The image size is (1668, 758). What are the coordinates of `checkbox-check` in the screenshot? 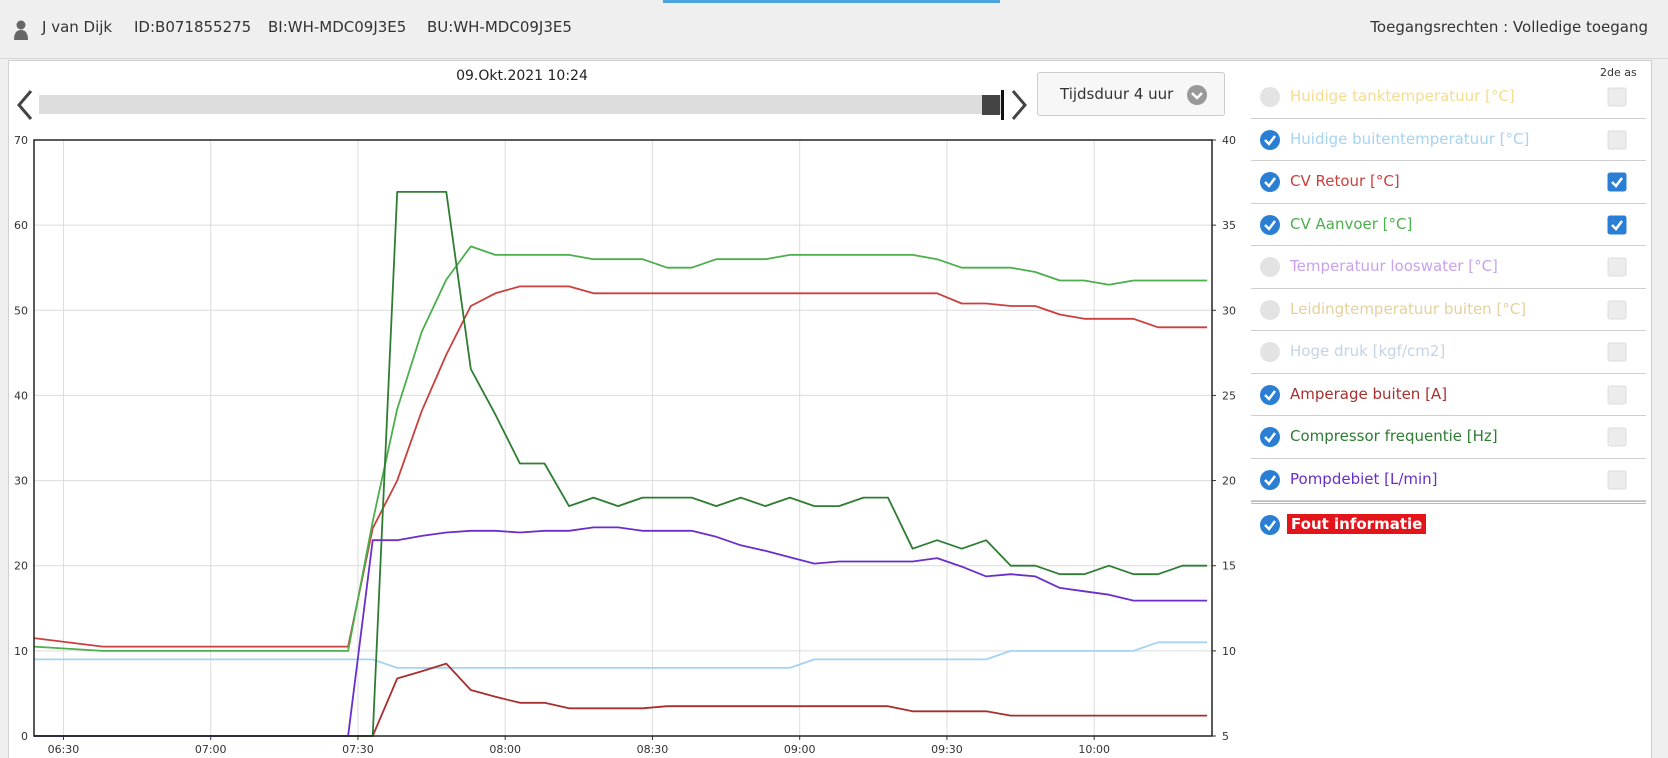 It's located at (1617, 182).